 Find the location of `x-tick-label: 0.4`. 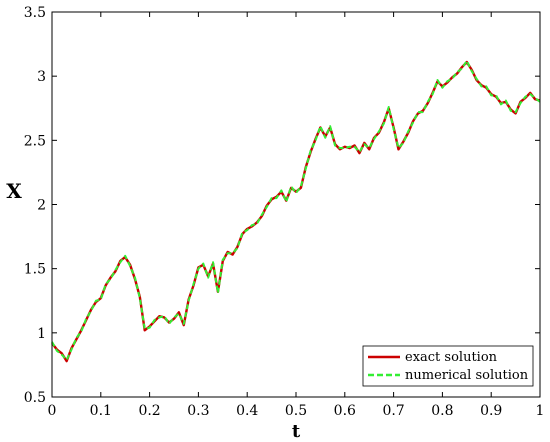

x-tick-label: 0.4 is located at coordinates (247, 411).